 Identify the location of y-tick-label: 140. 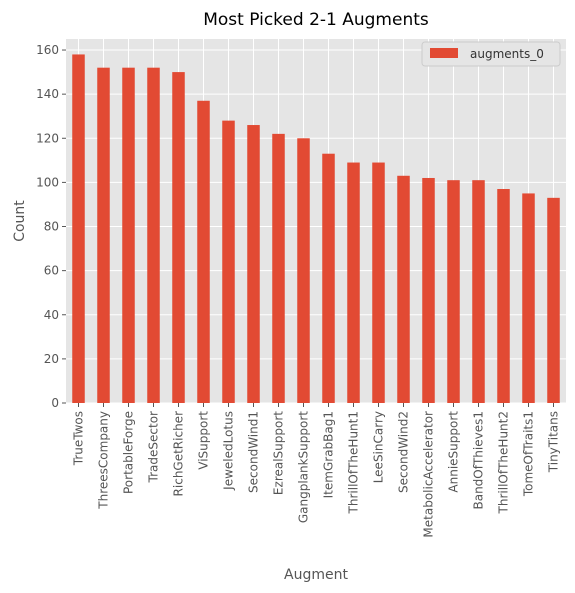
(47, 94).